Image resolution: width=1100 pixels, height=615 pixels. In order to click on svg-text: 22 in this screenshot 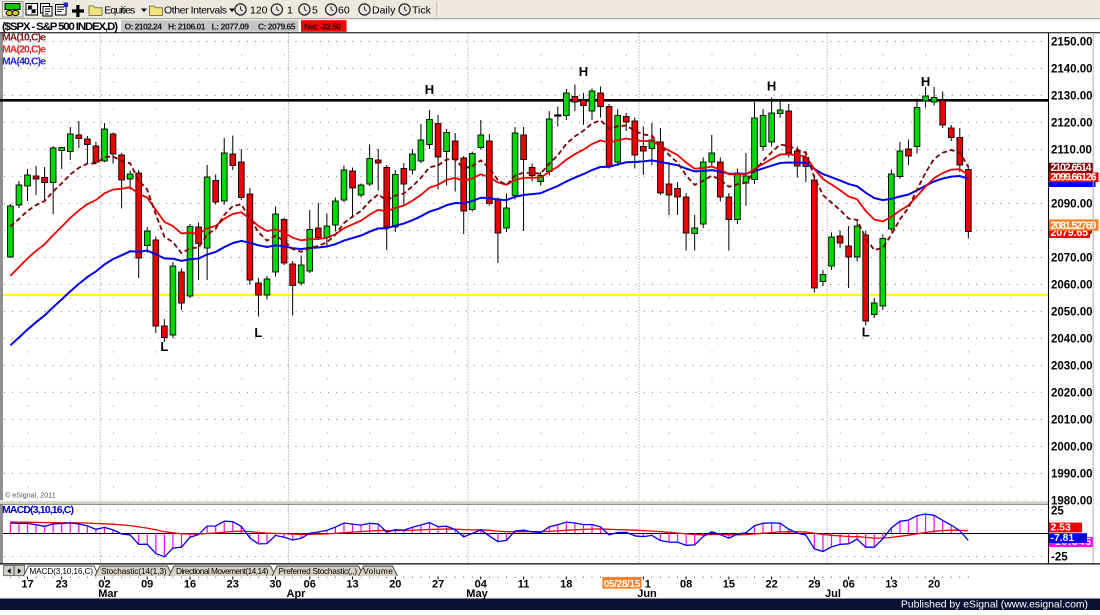, I will do `click(771, 585)`.